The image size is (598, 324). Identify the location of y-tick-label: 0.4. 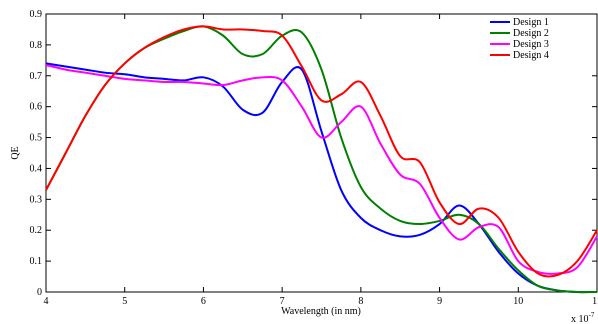
(36, 168).